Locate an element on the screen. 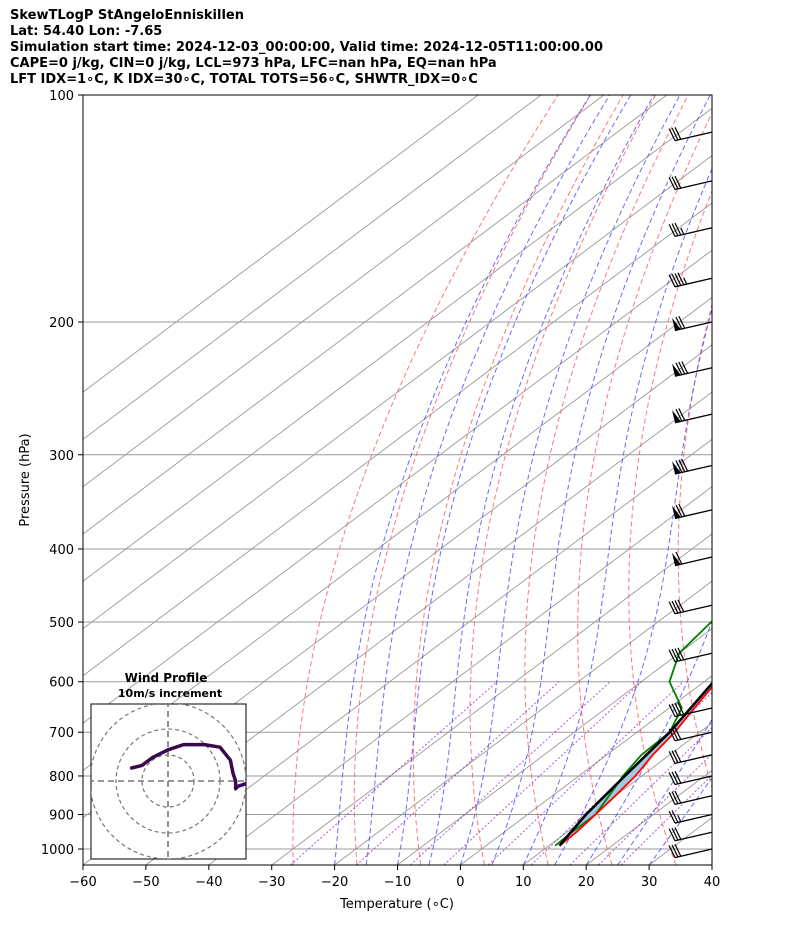 Image resolution: width=794 pixels, height=937 pixels. x-tick-label: 20 is located at coordinates (586, 882).